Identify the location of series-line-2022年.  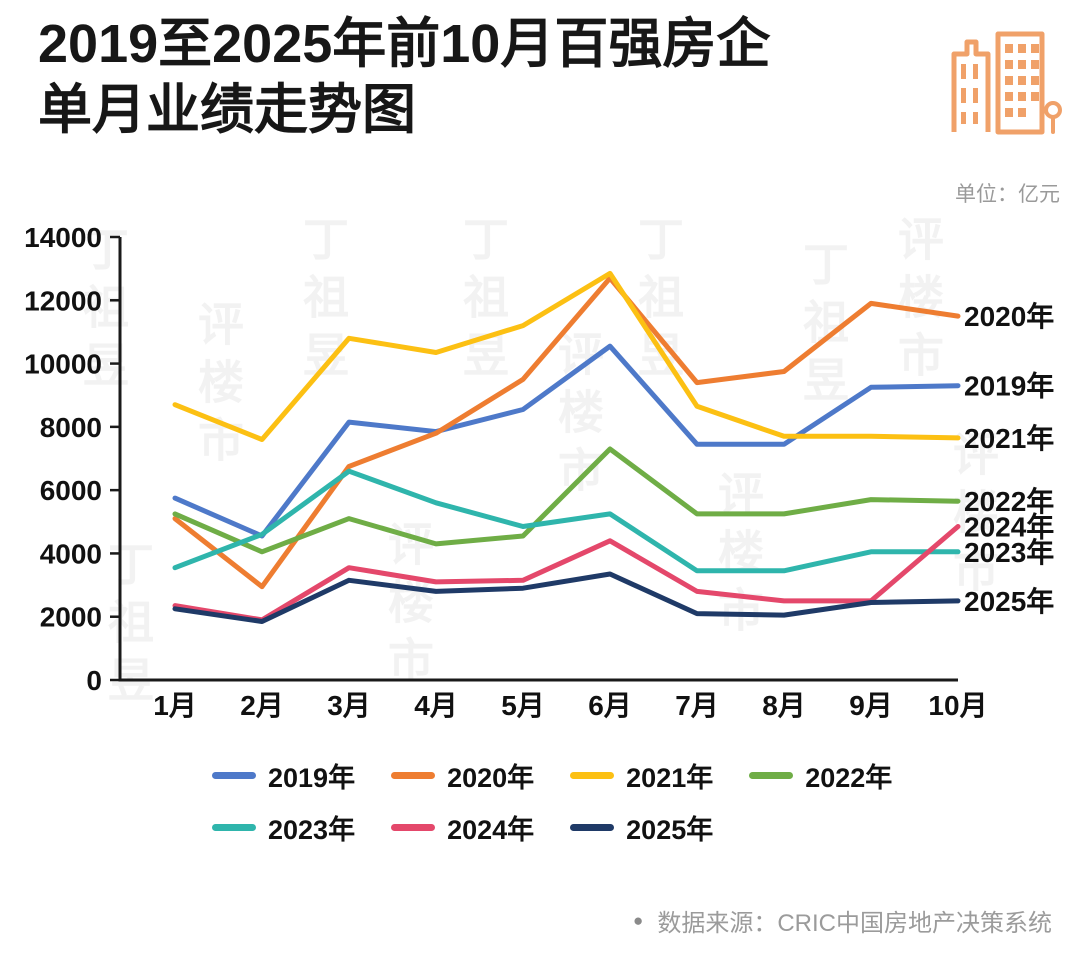
(566, 500).